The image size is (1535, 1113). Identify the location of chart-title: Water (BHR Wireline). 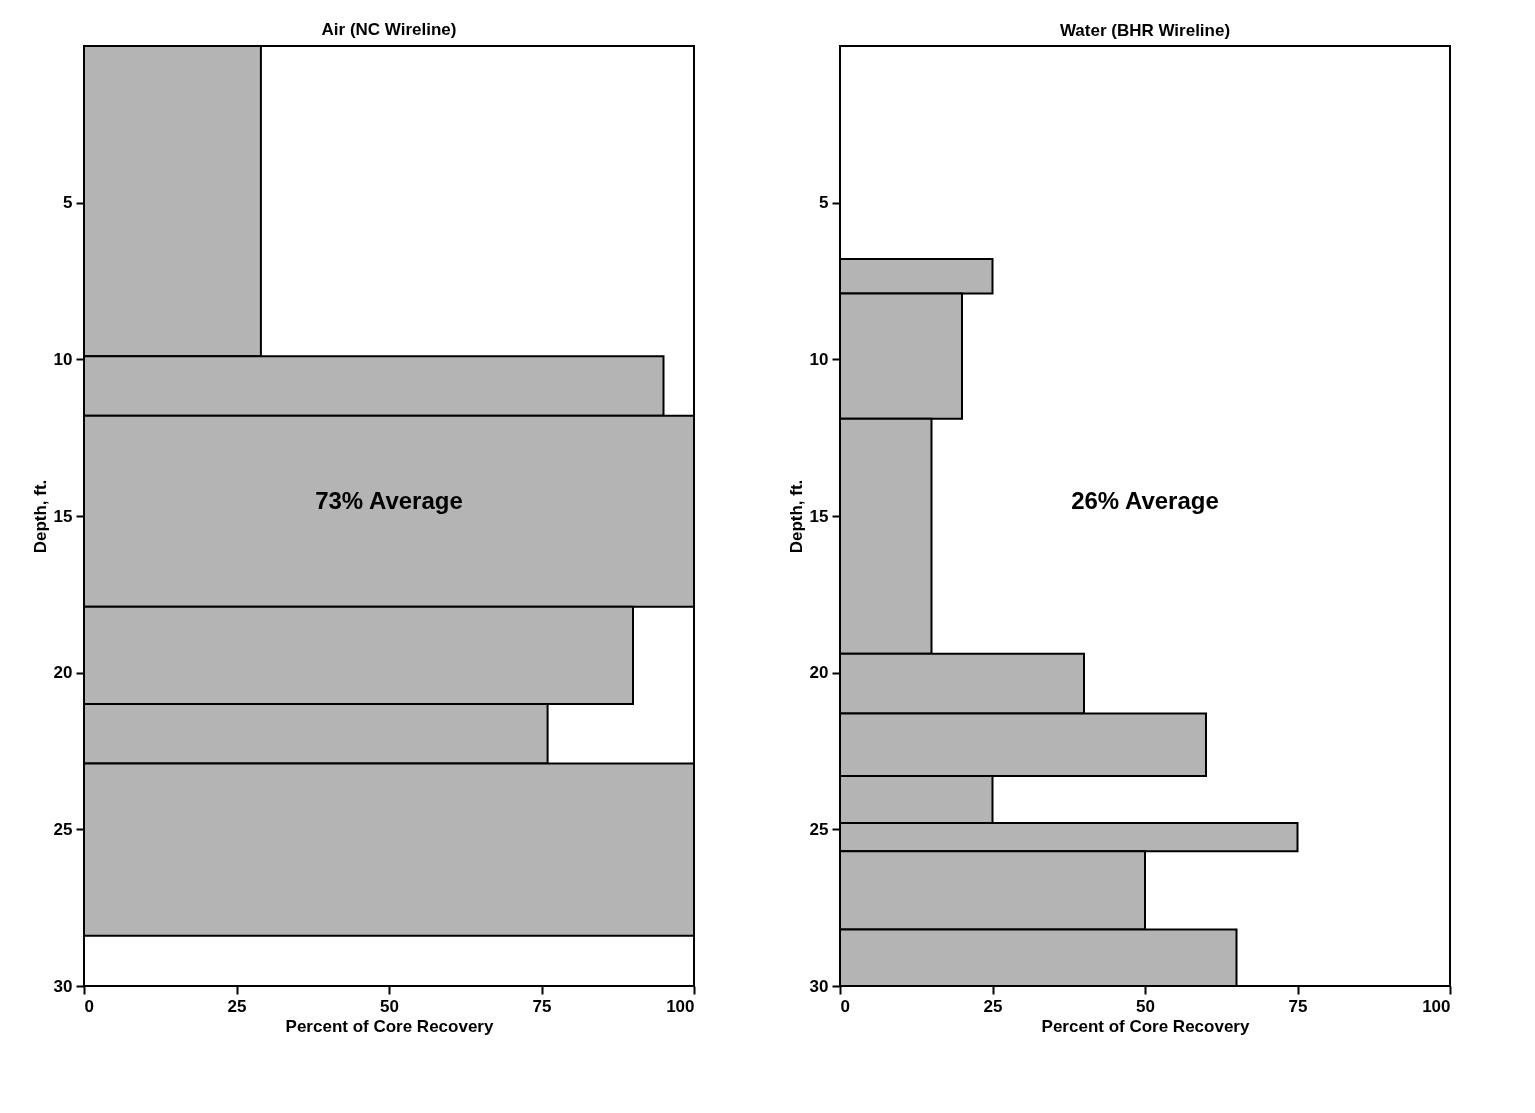
(1145, 30).